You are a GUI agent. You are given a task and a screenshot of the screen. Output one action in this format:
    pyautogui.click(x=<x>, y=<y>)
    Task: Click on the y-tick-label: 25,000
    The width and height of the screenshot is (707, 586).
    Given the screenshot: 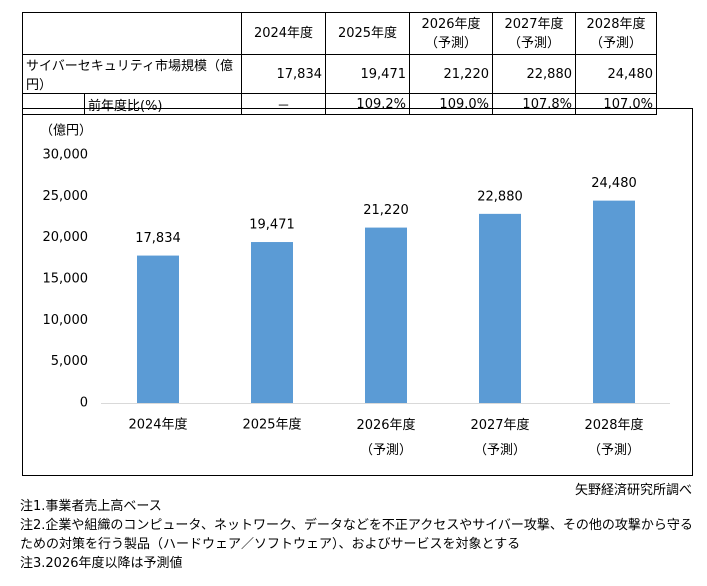 What is the action you would take?
    pyautogui.click(x=66, y=196)
    